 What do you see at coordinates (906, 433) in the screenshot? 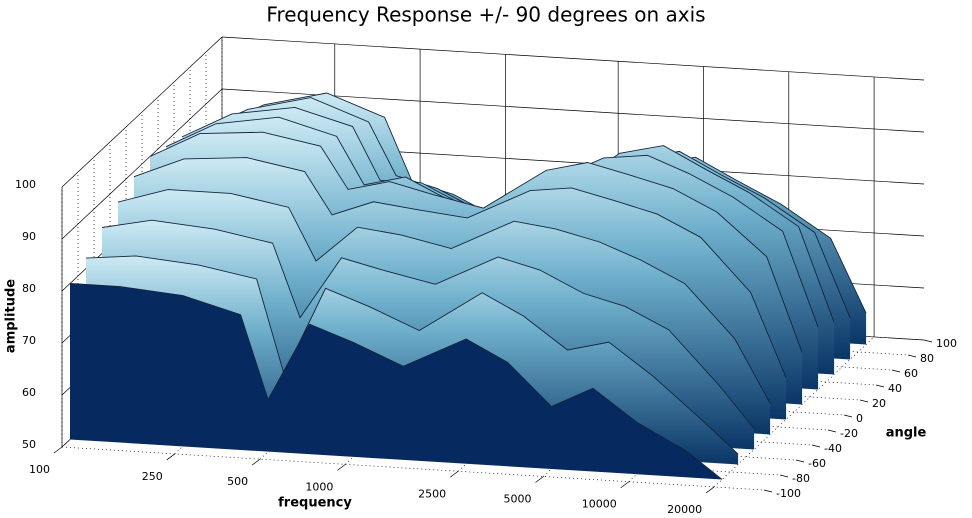
I see `y-axis-label: angle` at bounding box center [906, 433].